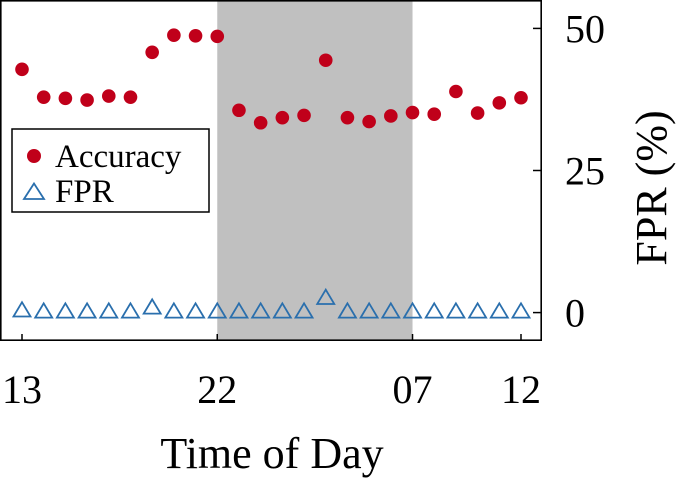  I want to click on legend: Accuracy FPR, so click(110, 170).